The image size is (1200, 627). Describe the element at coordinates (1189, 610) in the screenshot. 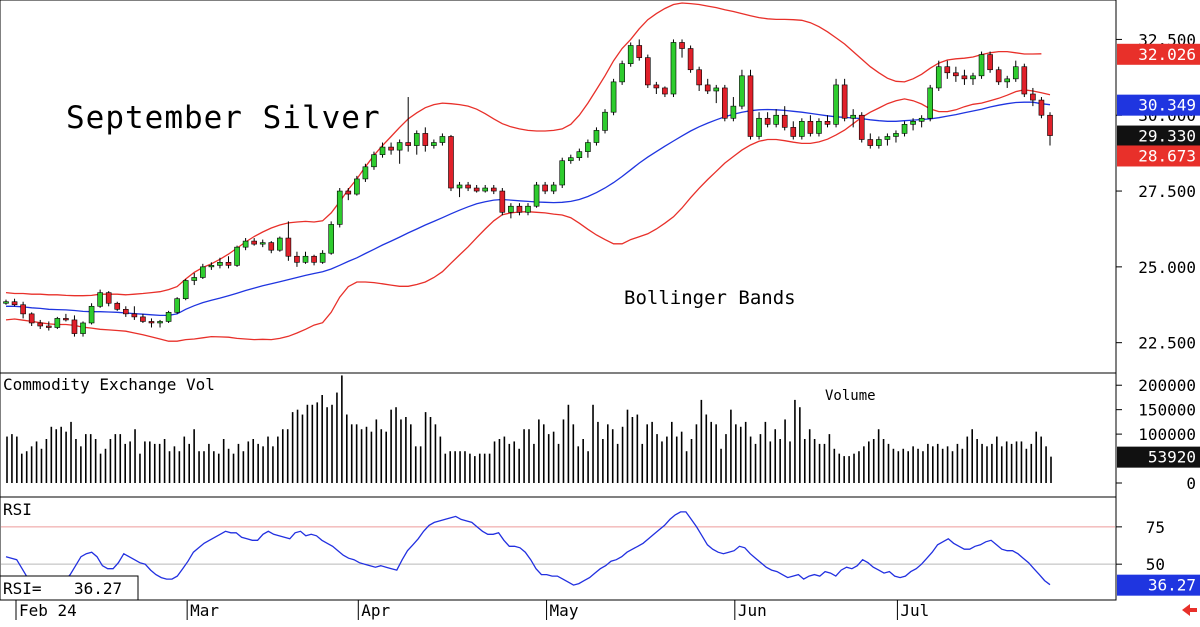

I see `right-arrow-icon` at that location.